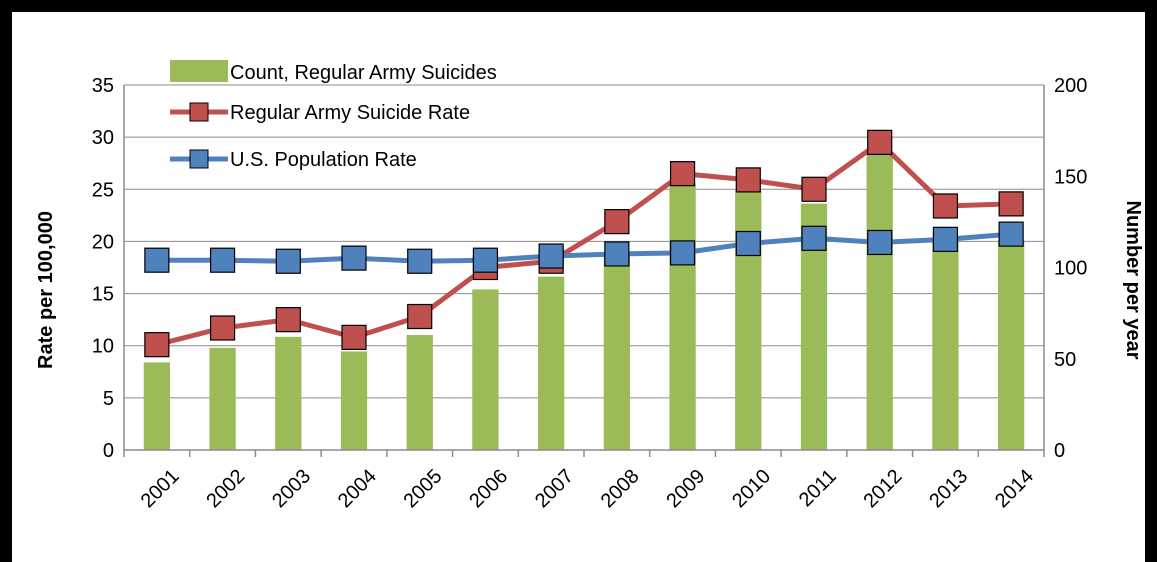 This screenshot has height=562, width=1157. Describe the element at coordinates (682, 317) in the screenshot. I see `bar-2009` at that location.